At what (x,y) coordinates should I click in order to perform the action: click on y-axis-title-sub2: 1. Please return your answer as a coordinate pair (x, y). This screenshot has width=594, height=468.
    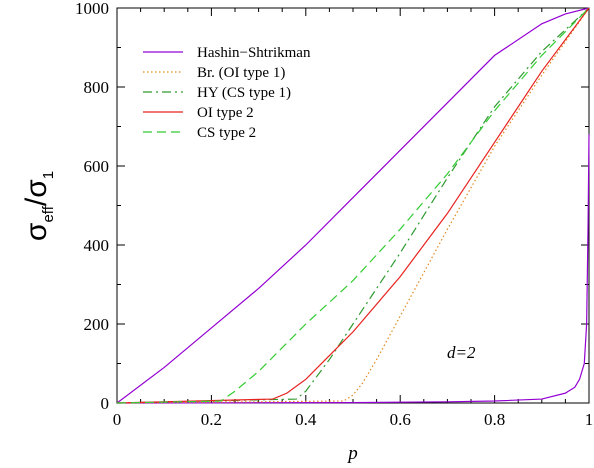
    Looking at the image, I should click on (48, 175).